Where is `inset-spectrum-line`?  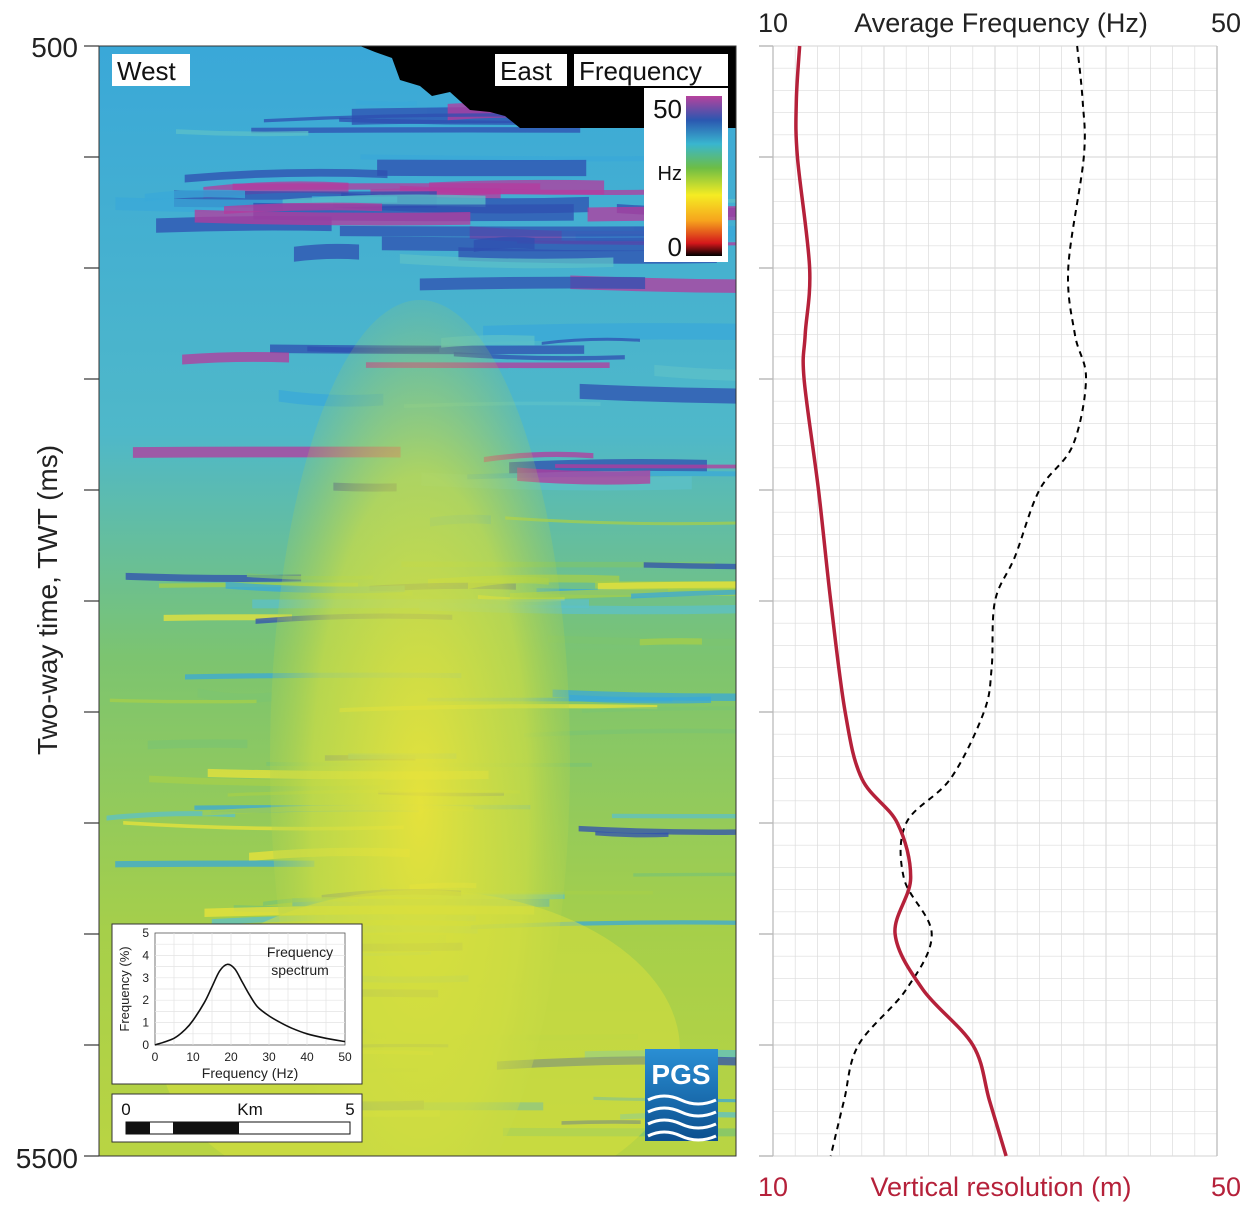
inset-spectrum-line is located at coordinates (250, 1004).